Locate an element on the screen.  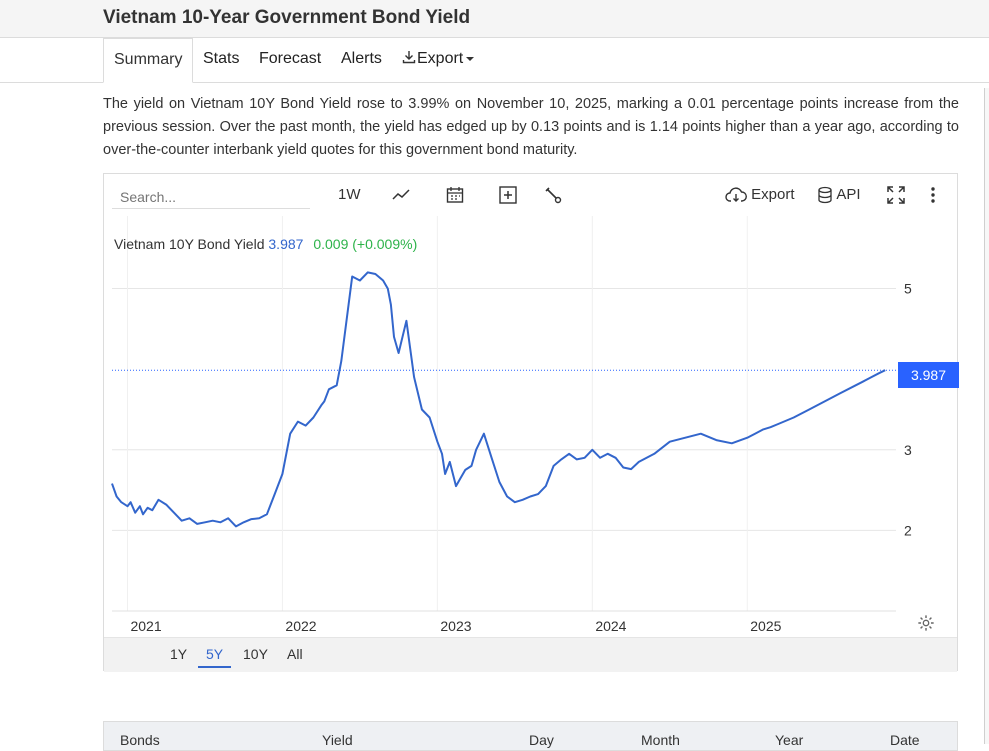
chart-type-icon is located at coordinates (401, 195).